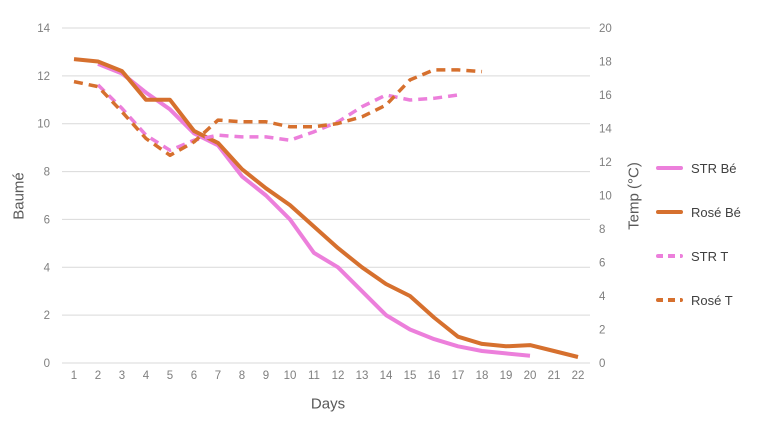 This screenshot has height=429, width=762. I want to click on x-tick-label: 10, so click(290, 376).